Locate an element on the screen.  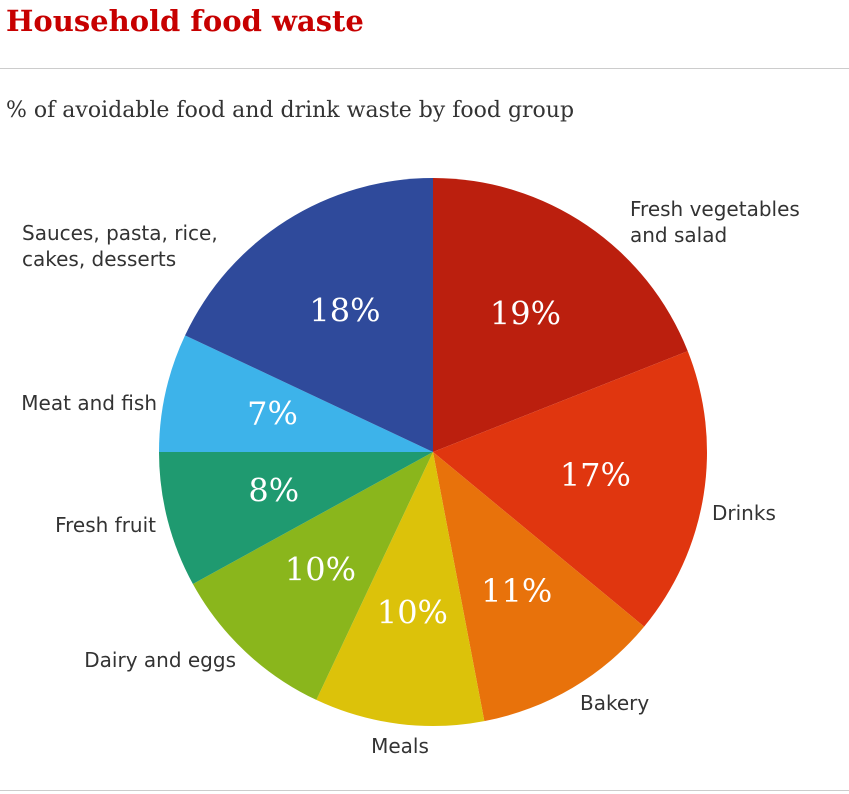
chart-title: Household food waste is located at coordinates (185, 21).